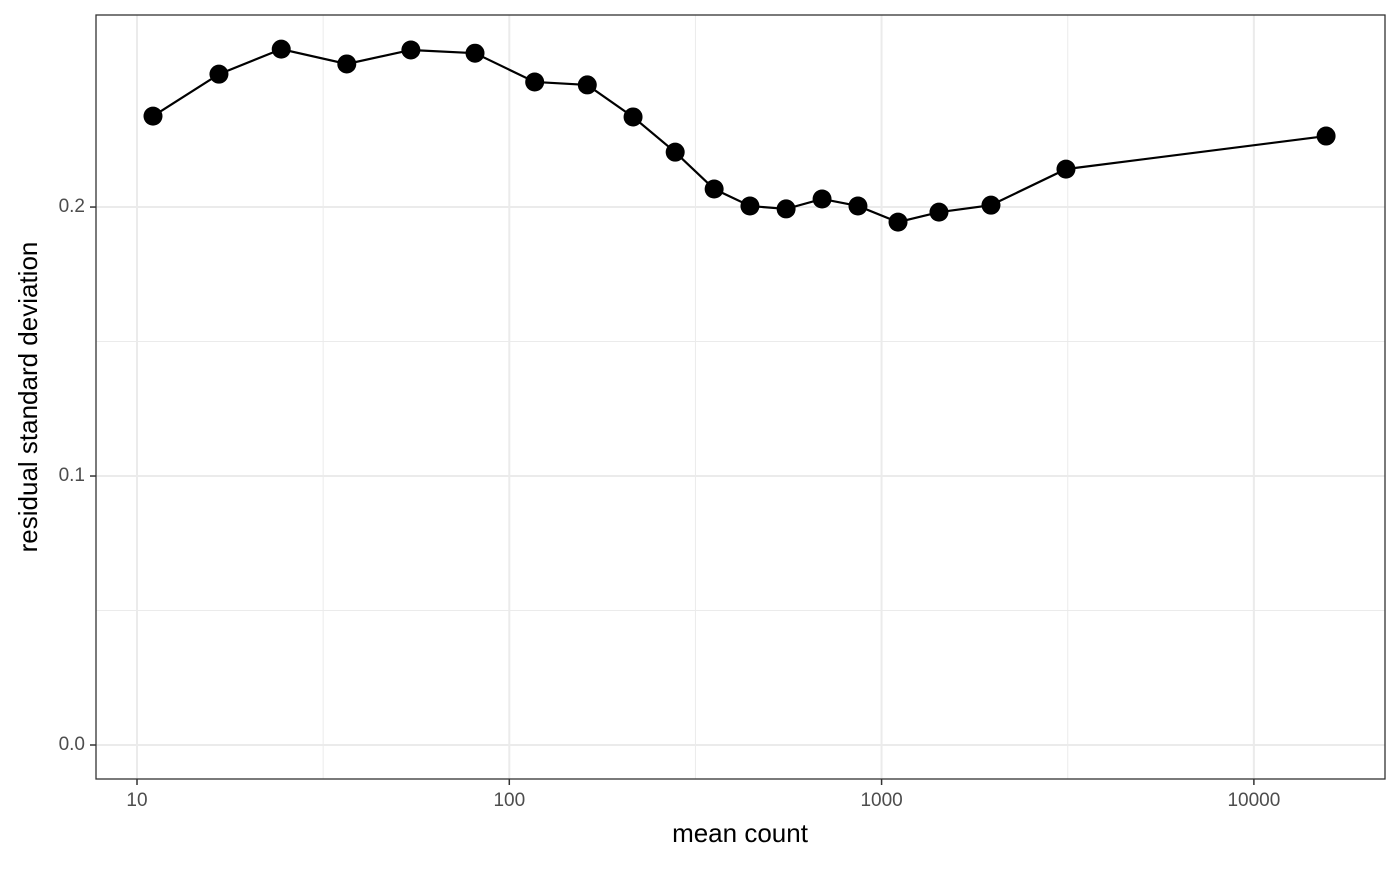  What do you see at coordinates (509, 800) in the screenshot?
I see `x-tick-label: 100` at bounding box center [509, 800].